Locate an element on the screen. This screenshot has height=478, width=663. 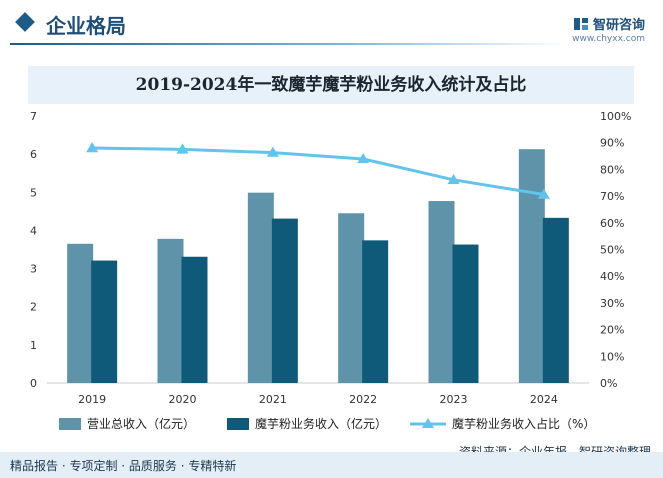
brand: 智研咨询 www.chyxx.com is located at coordinates (608, 29).